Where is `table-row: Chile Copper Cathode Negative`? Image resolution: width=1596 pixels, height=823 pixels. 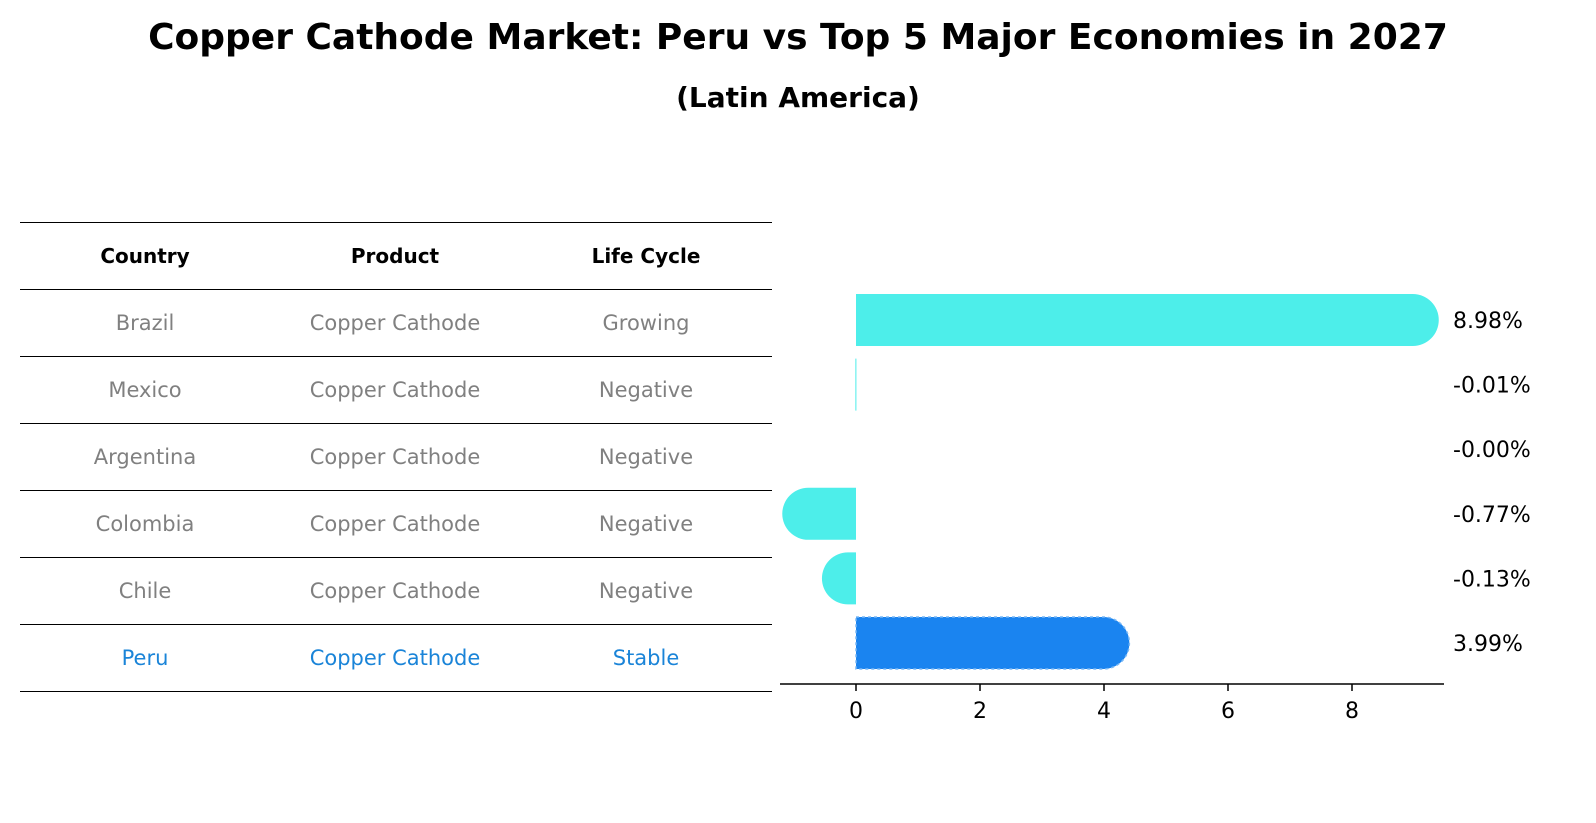 table-row: Chile Copper Cathode Negative is located at coordinates (396, 590).